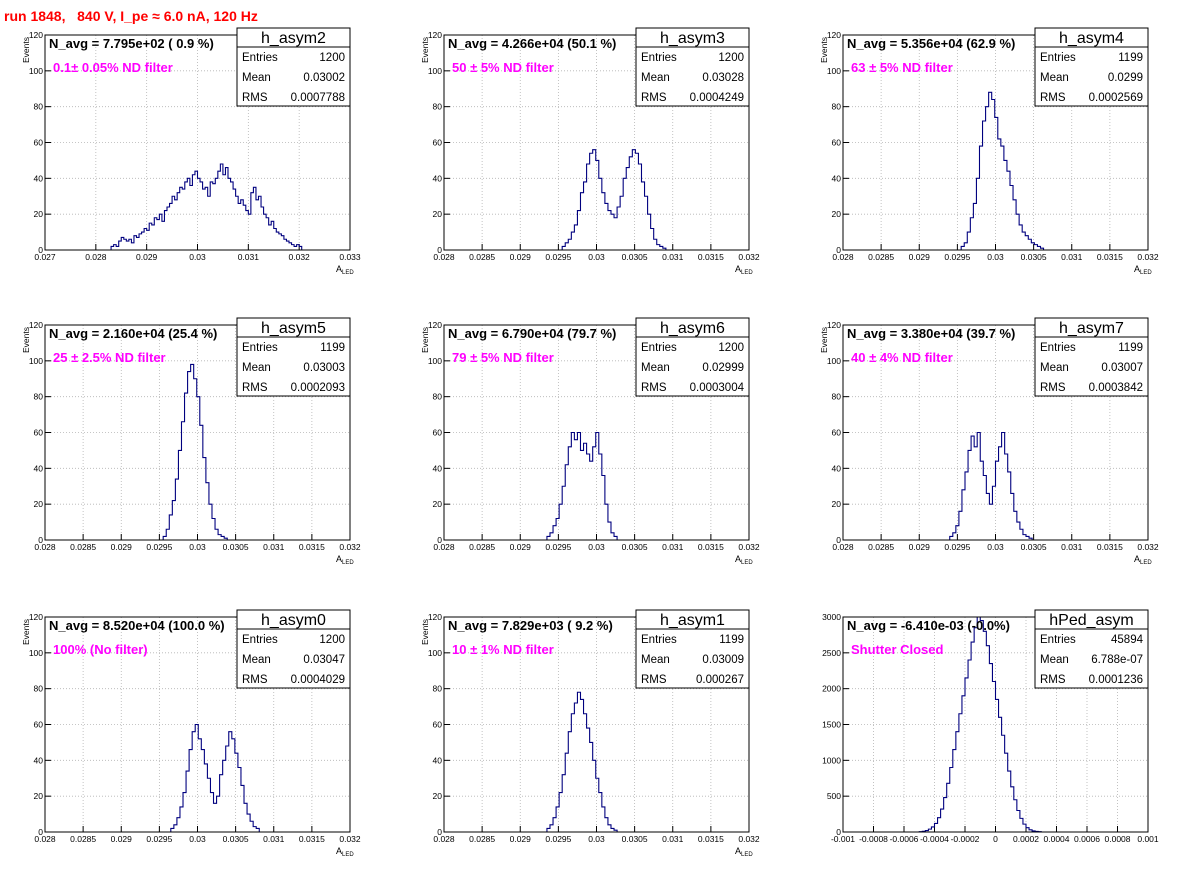  What do you see at coordinates (931, 333) in the screenshot?
I see `navg-label: N_avg = 3.380e+04 (39.7 %)` at bounding box center [931, 333].